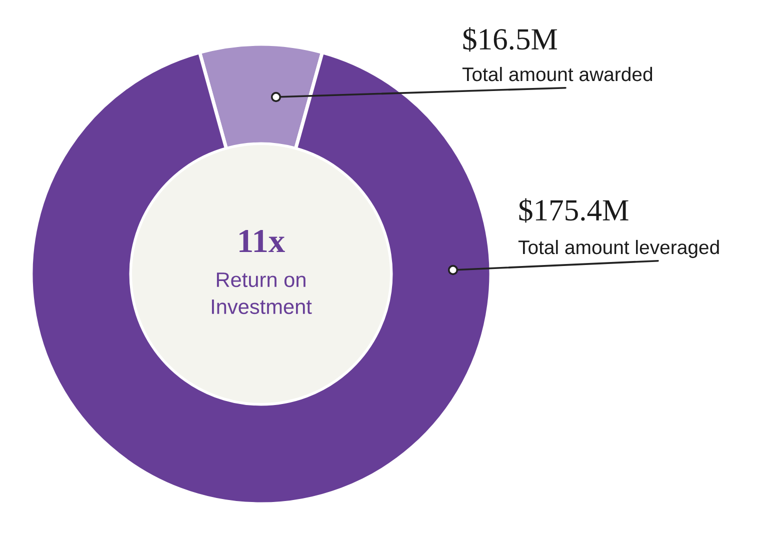 This screenshot has height=540, width=767. Describe the element at coordinates (262, 241) in the screenshot. I see `text: 11x` at that location.